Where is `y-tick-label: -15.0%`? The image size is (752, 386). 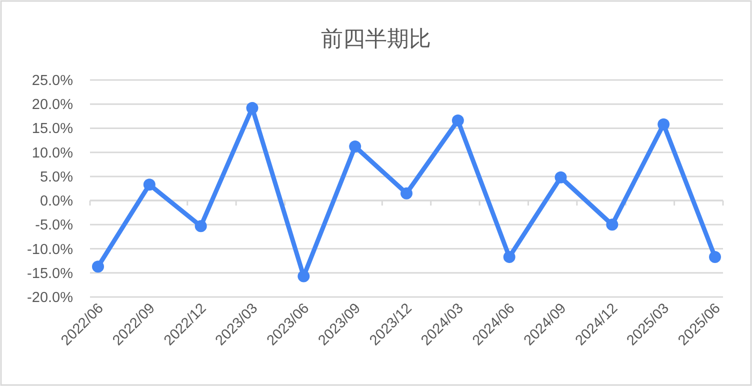
y-tick-label: -15.0% is located at coordinates (50, 274).